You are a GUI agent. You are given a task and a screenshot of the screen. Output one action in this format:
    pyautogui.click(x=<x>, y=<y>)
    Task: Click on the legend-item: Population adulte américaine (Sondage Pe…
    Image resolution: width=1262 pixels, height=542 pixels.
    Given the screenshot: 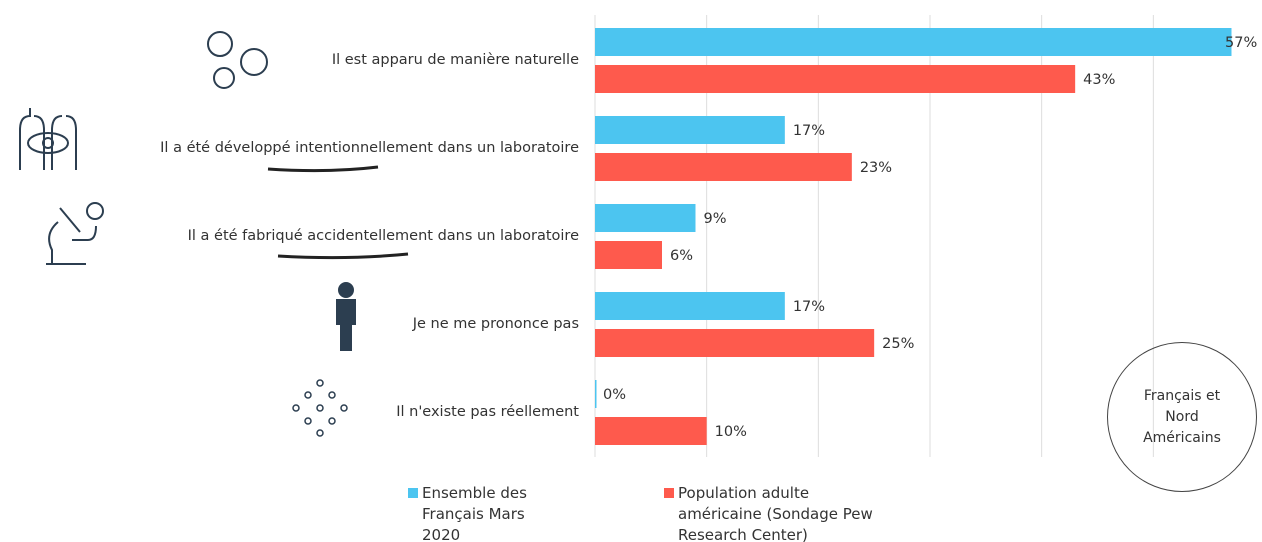 What is the action you would take?
    pyautogui.click(x=771, y=512)
    